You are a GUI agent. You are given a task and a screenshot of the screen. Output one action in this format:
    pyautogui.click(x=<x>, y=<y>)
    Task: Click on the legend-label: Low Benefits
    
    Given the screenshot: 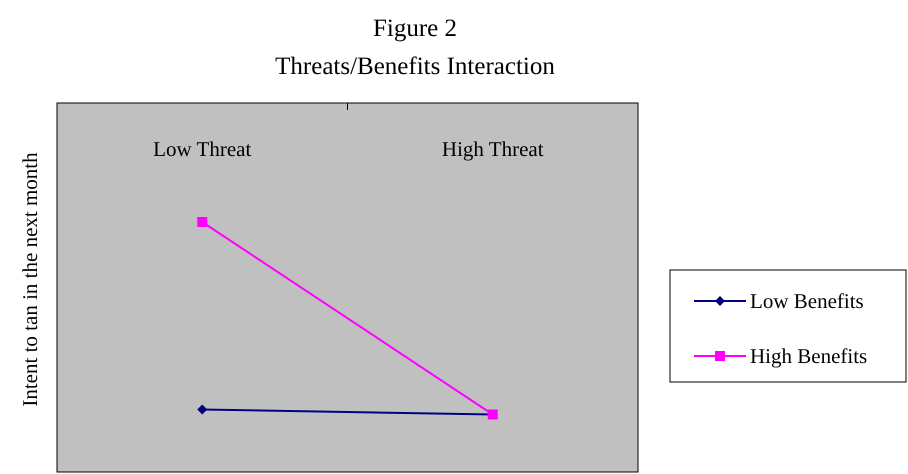 What is the action you would take?
    pyautogui.click(x=807, y=301)
    